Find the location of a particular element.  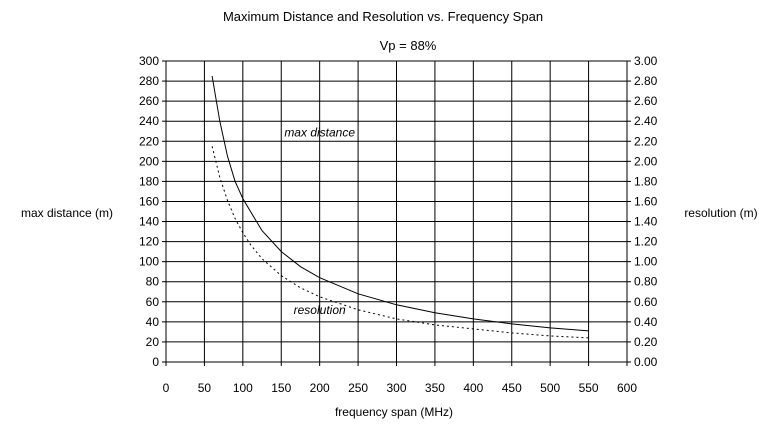

x-tick-label: 350 is located at coordinates (435, 388).